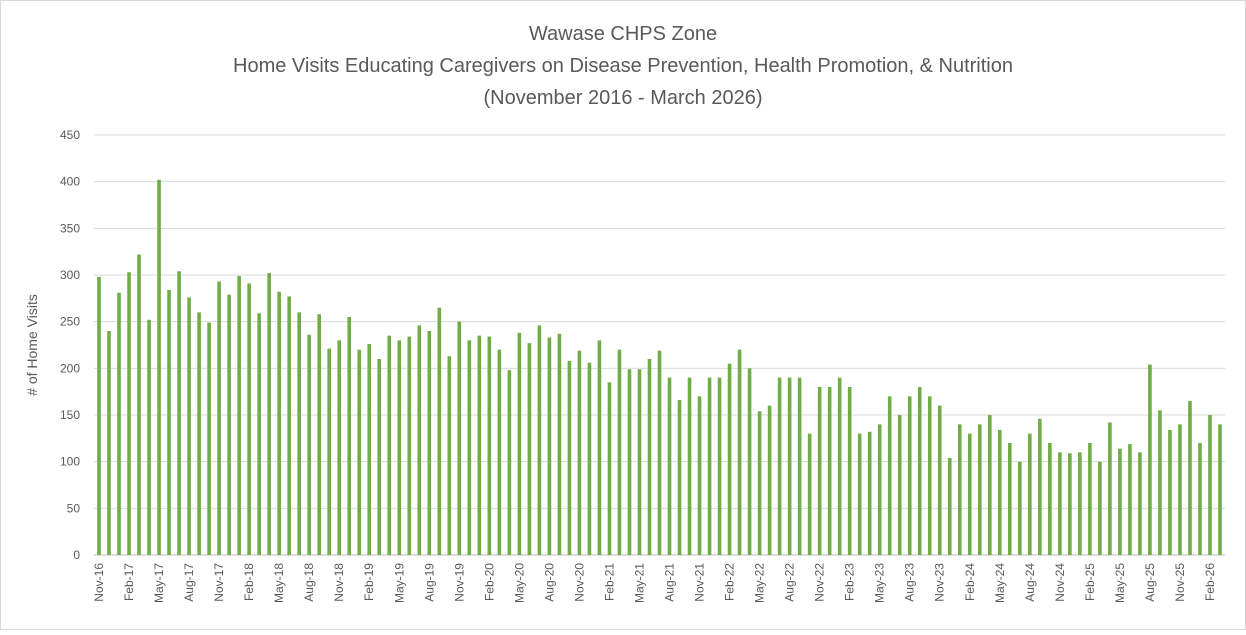 The image size is (1246, 635). Describe the element at coordinates (99, 582) in the screenshot. I see `x-tick-label: Nov-16` at that location.